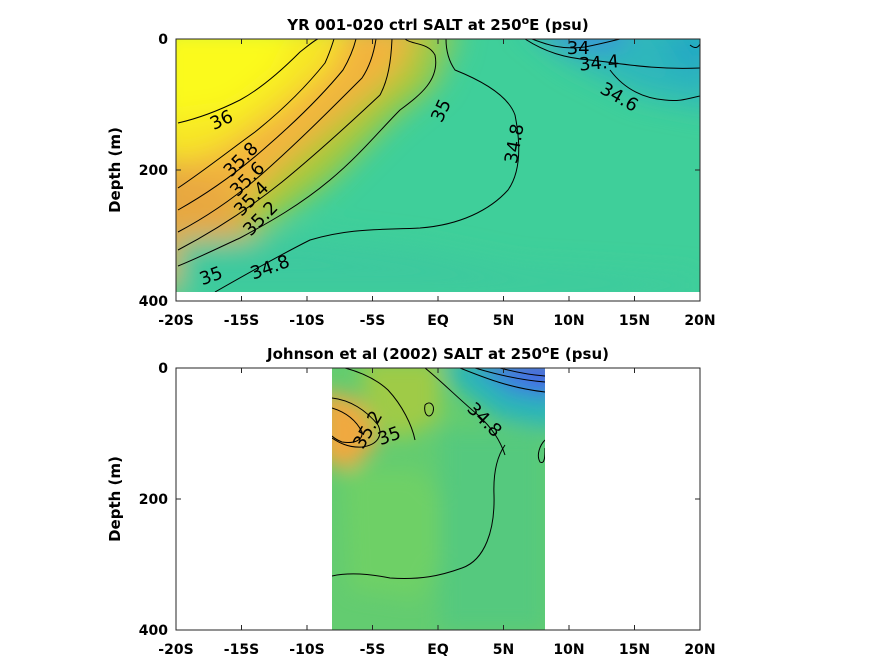 This screenshot has height=656, width=875. Describe the element at coordinates (568, 321) in the screenshot. I see `top-x-tick-label: 10N` at that location.